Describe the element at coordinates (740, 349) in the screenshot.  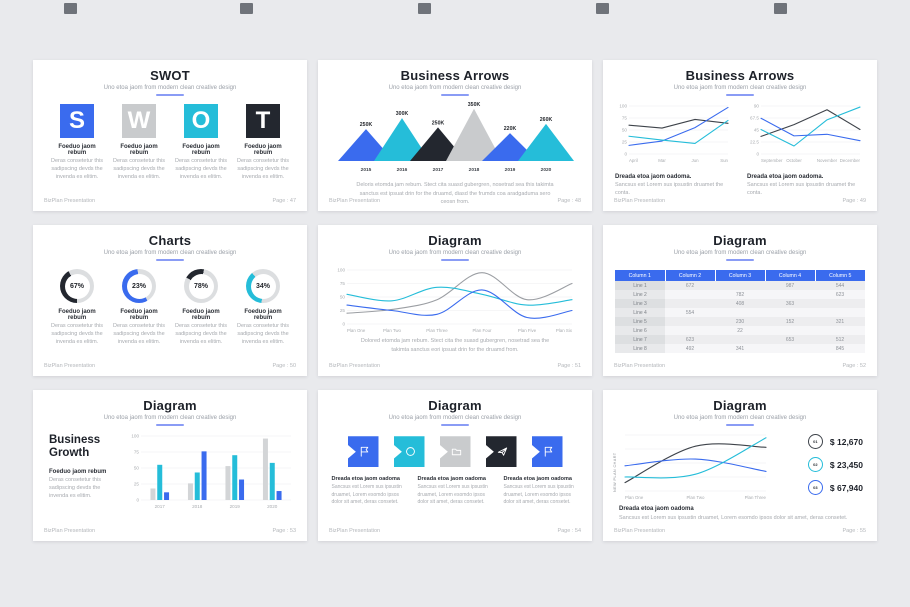
I see `table-row: Line 8 492 341 845` at that location.